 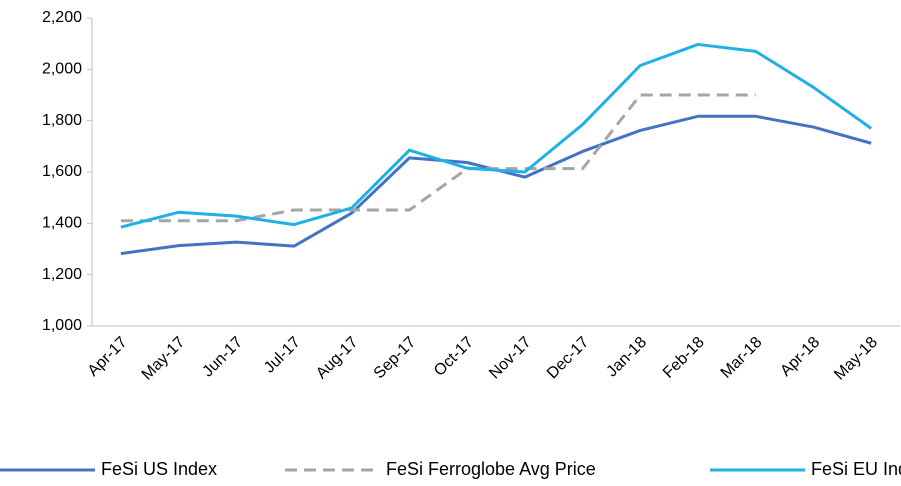 I want to click on y-tick-label: 2,200, so click(x=62, y=17).